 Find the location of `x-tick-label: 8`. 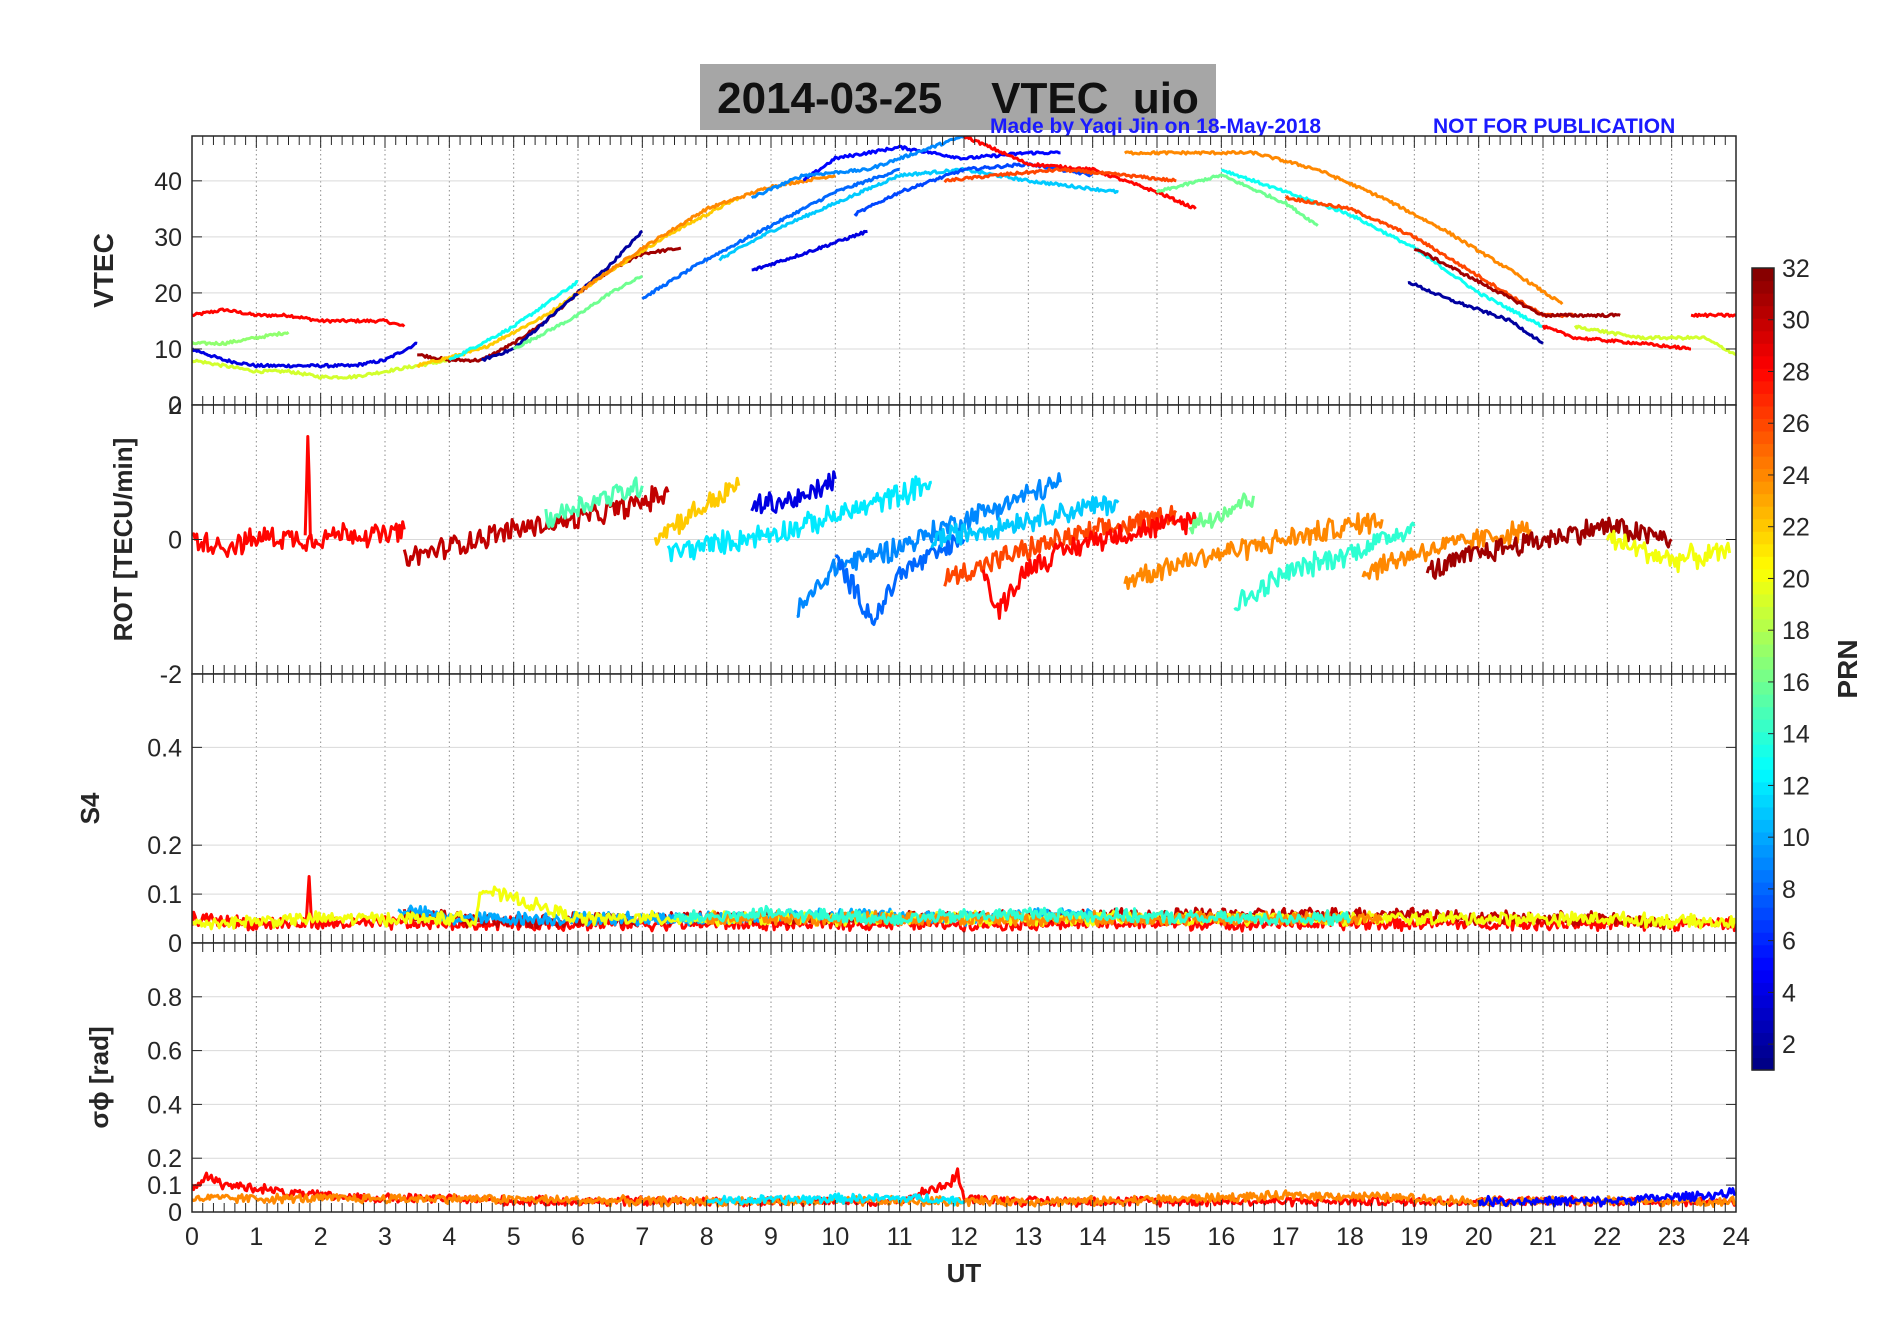

x-tick-label: 8 is located at coordinates (707, 1237).